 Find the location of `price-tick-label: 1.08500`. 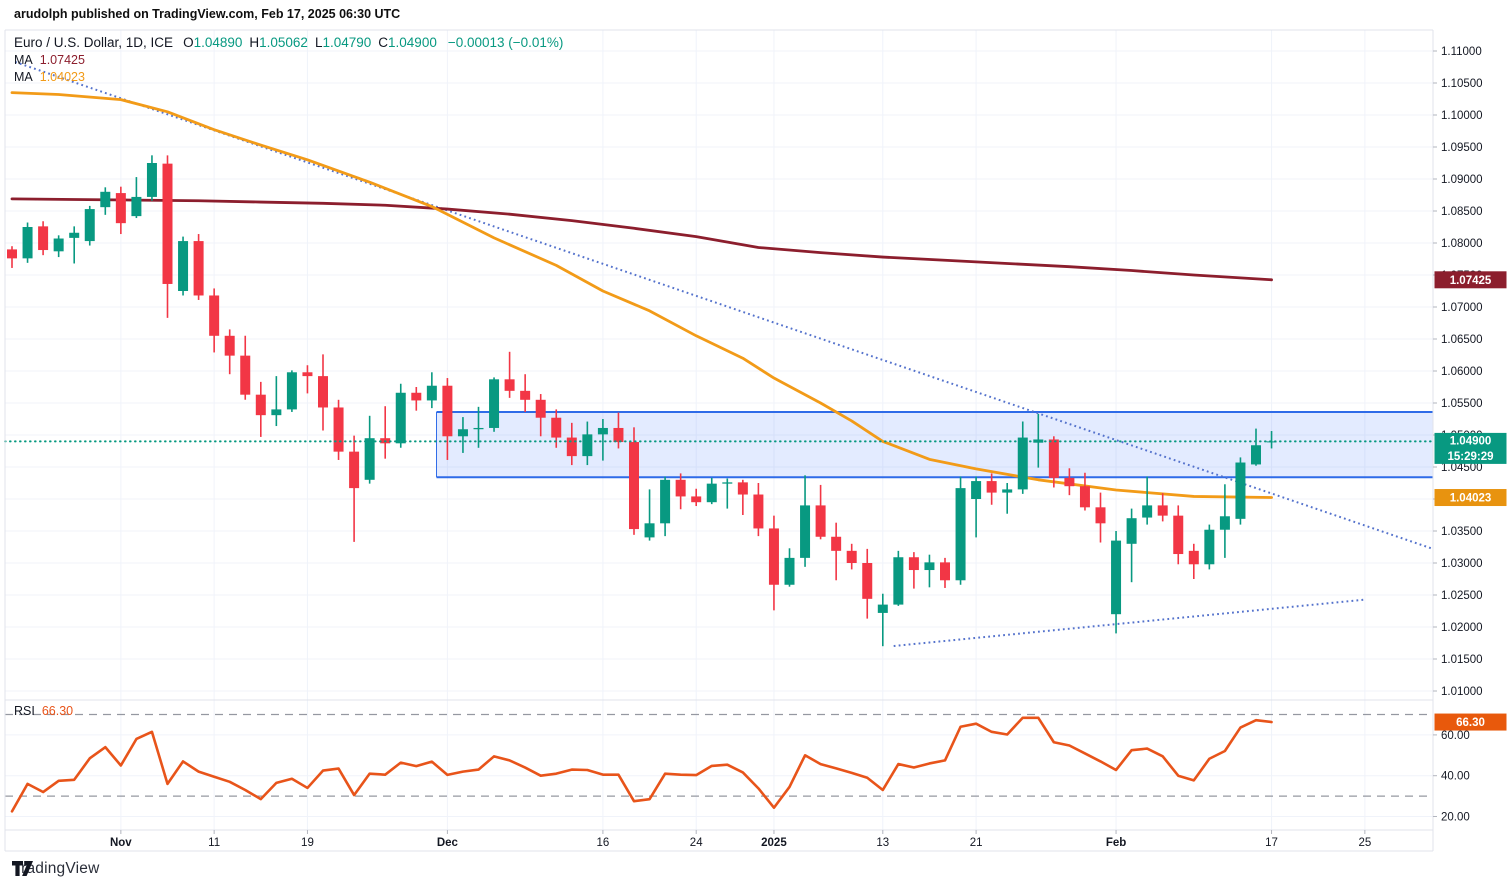

price-tick-label: 1.08500 is located at coordinates (1462, 212).